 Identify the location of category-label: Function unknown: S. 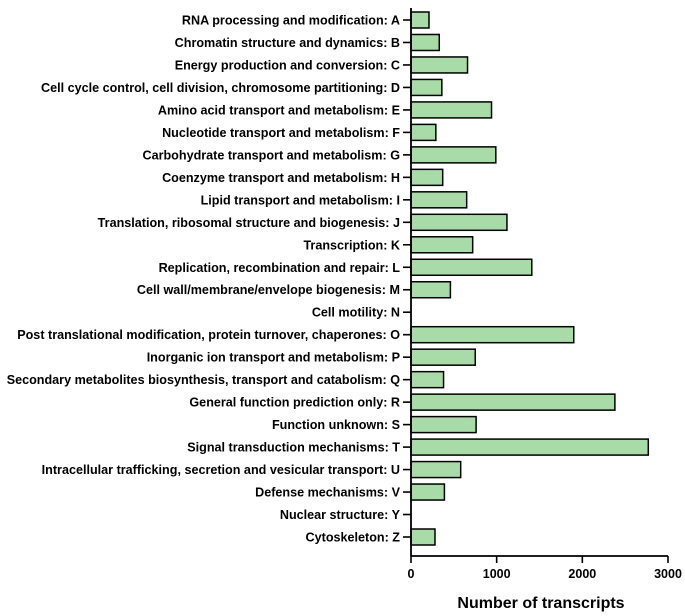
(336, 425).